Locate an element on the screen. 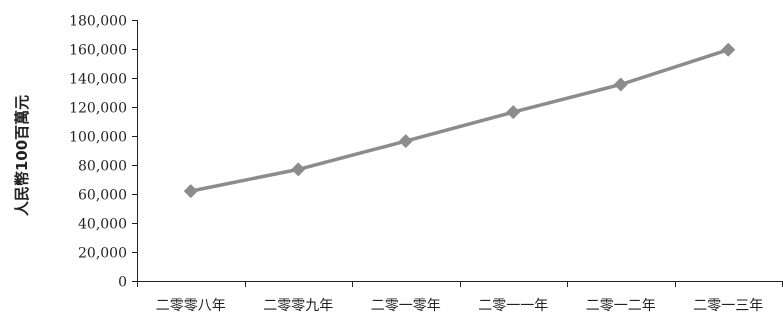 Image resolution: width=783 pixels, height=322 pixels. y-tick-label: 60,000 is located at coordinates (102, 196).